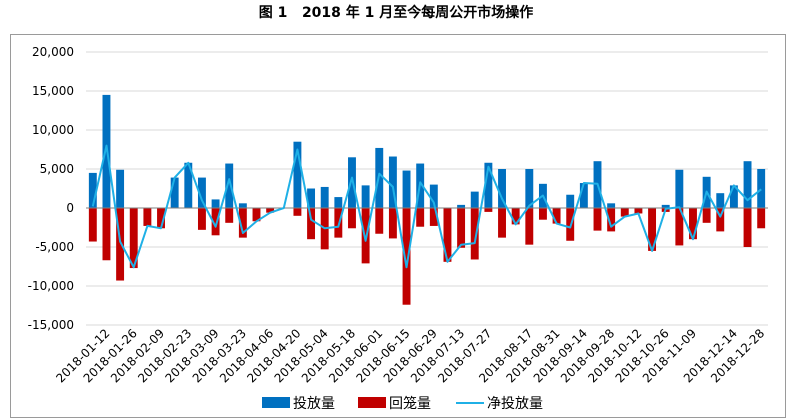  What do you see at coordinates (51, 286) in the screenshot?
I see `y-tick-label: -10,000` at bounding box center [51, 286].